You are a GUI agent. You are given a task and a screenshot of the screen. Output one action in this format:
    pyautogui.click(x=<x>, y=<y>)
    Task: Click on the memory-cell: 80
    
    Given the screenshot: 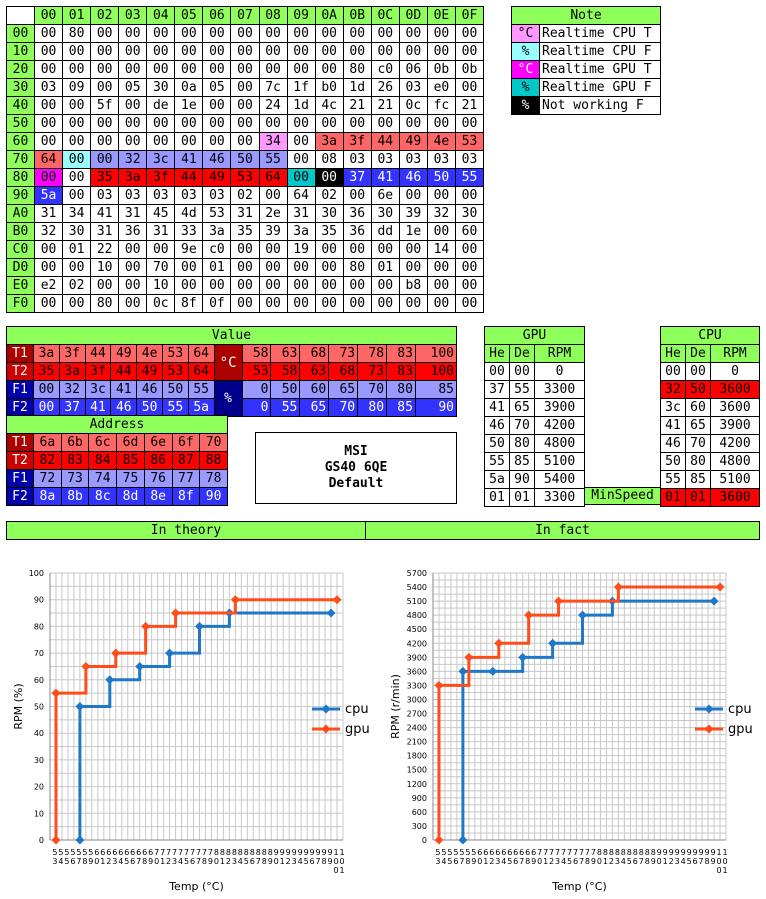 What is the action you would take?
    pyautogui.click(x=357, y=69)
    